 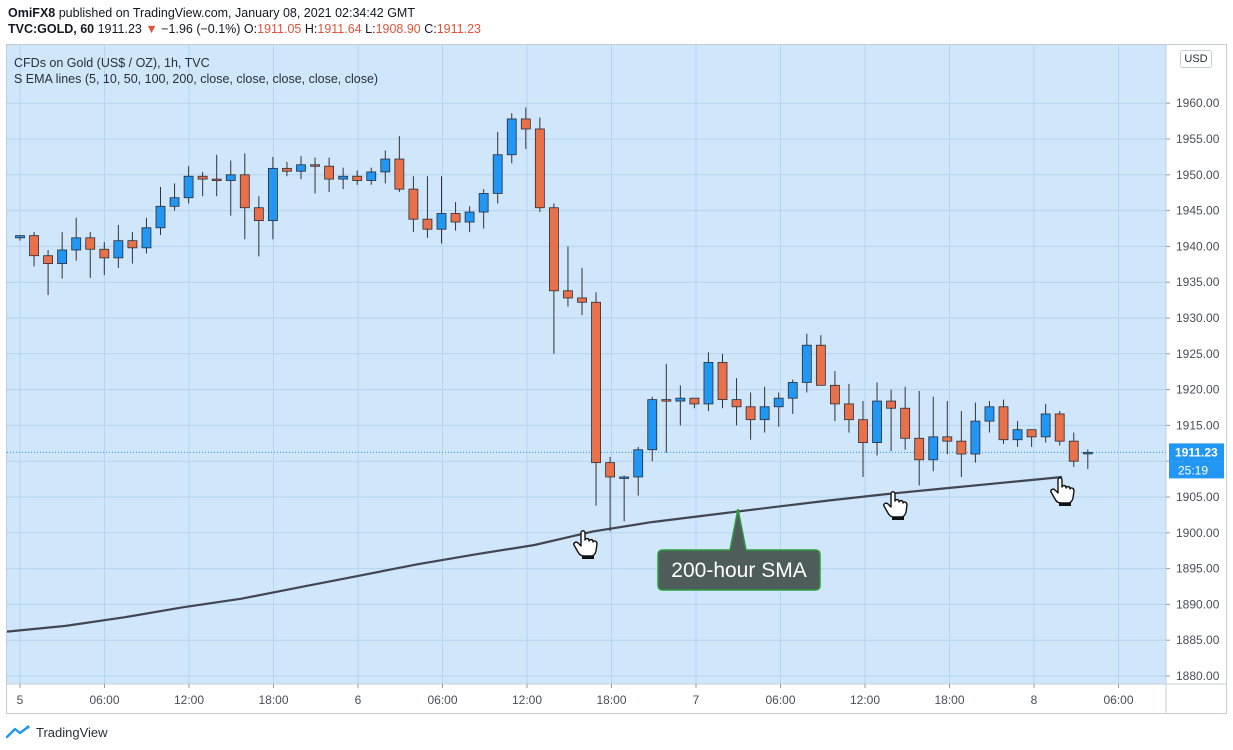 I want to click on sma-callout-text: 200-hour SMA, so click(x=738, y=570).